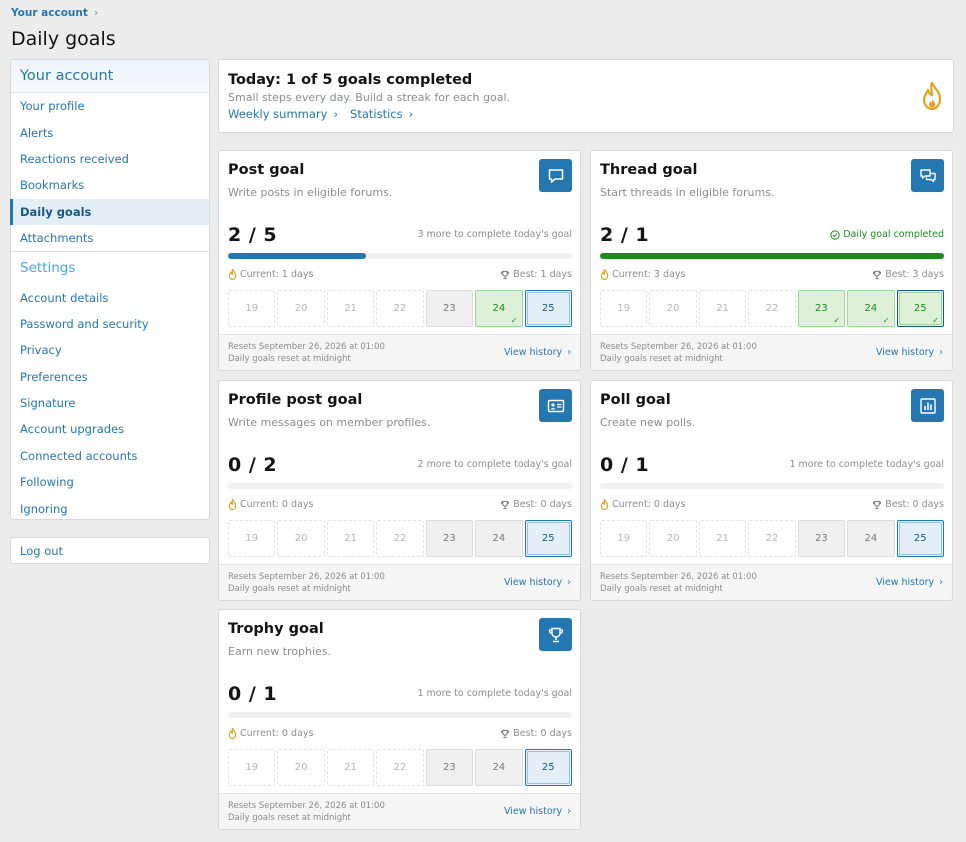  I want to click on best-streak: Best: 1 days, so click(536, 274).